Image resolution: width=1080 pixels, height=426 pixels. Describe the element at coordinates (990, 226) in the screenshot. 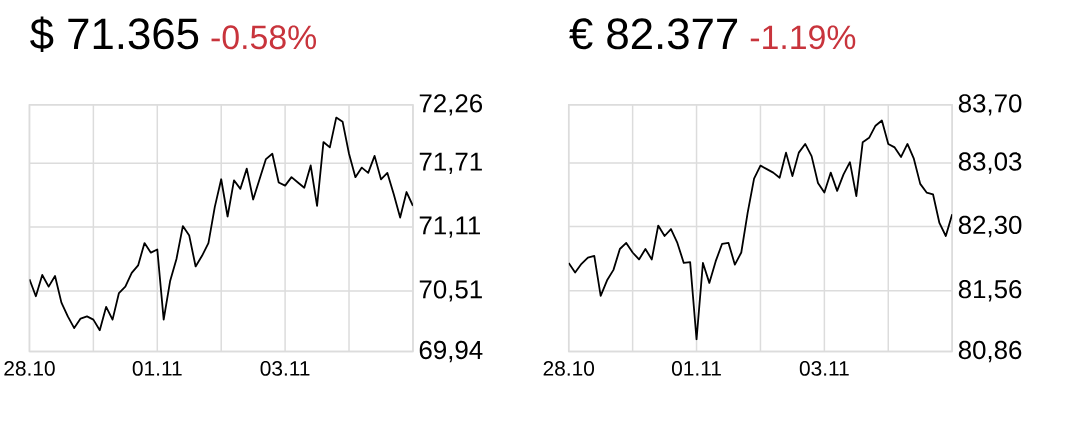

I see `y-tick-label: 82,30` at that location.